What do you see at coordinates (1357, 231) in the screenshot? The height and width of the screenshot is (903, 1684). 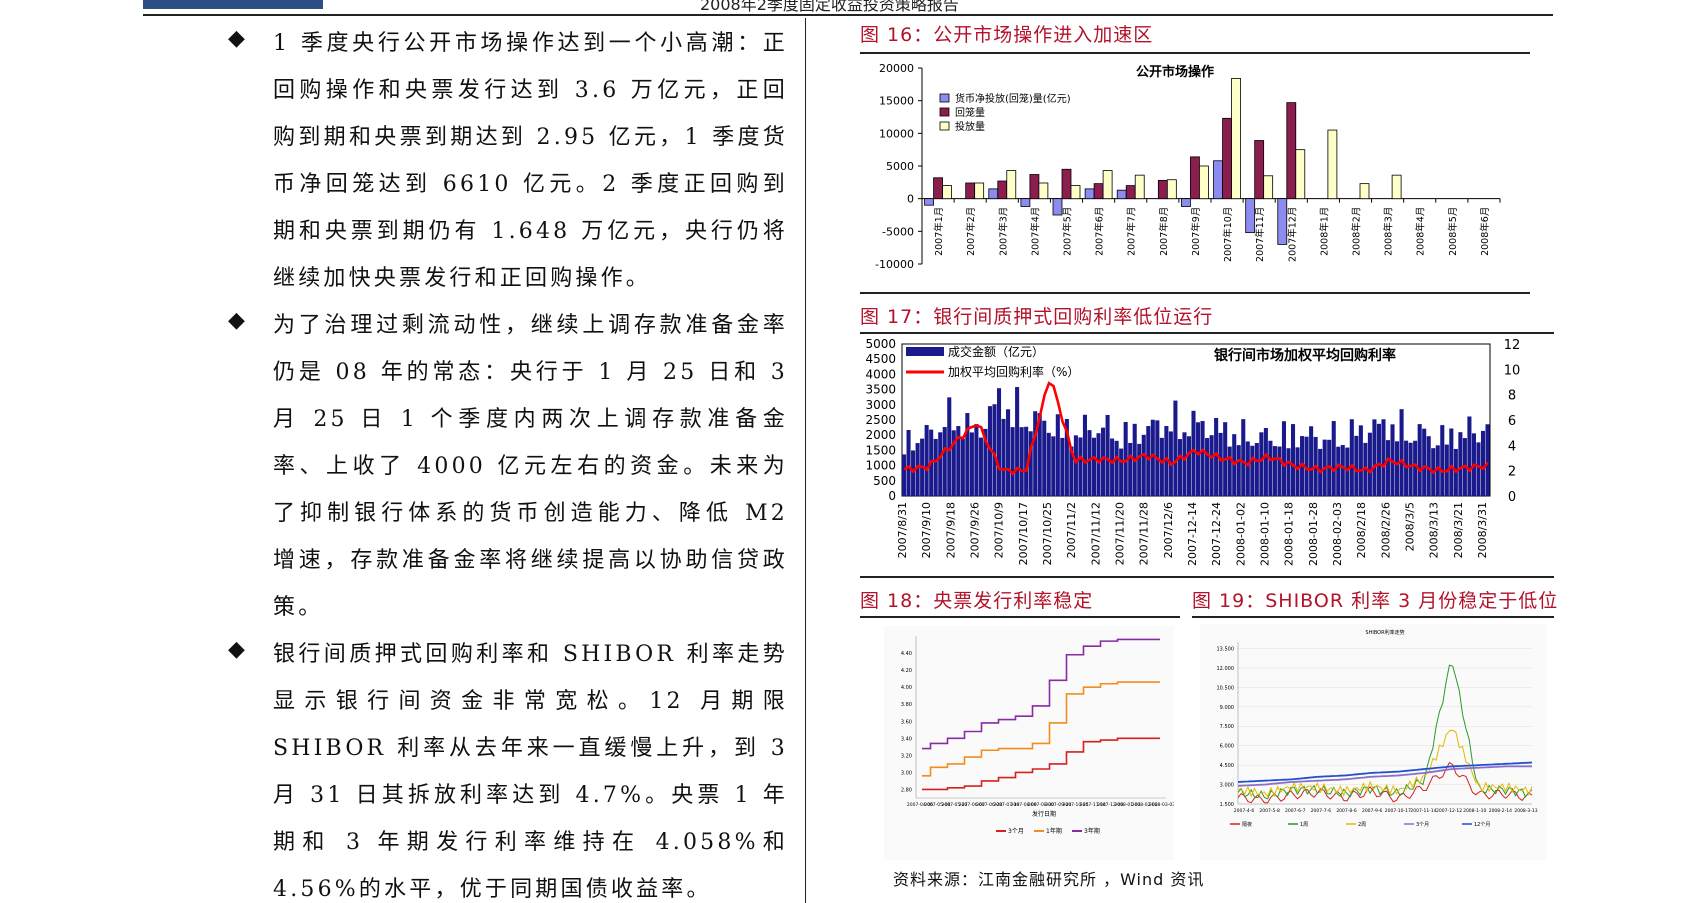 I see `x-tick-label: 2008年2月` at bounding box center [1357, 231].